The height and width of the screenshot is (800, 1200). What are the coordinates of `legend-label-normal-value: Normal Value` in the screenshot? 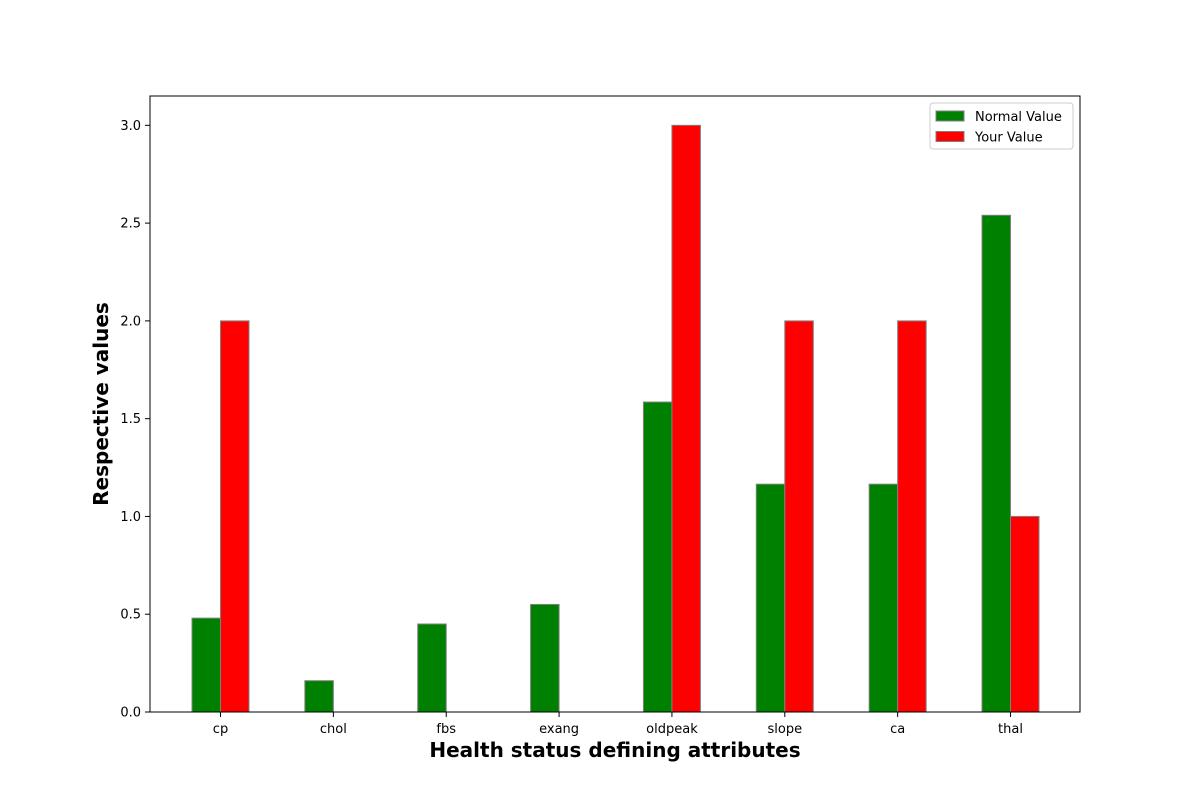 It's located at (1018, 117).